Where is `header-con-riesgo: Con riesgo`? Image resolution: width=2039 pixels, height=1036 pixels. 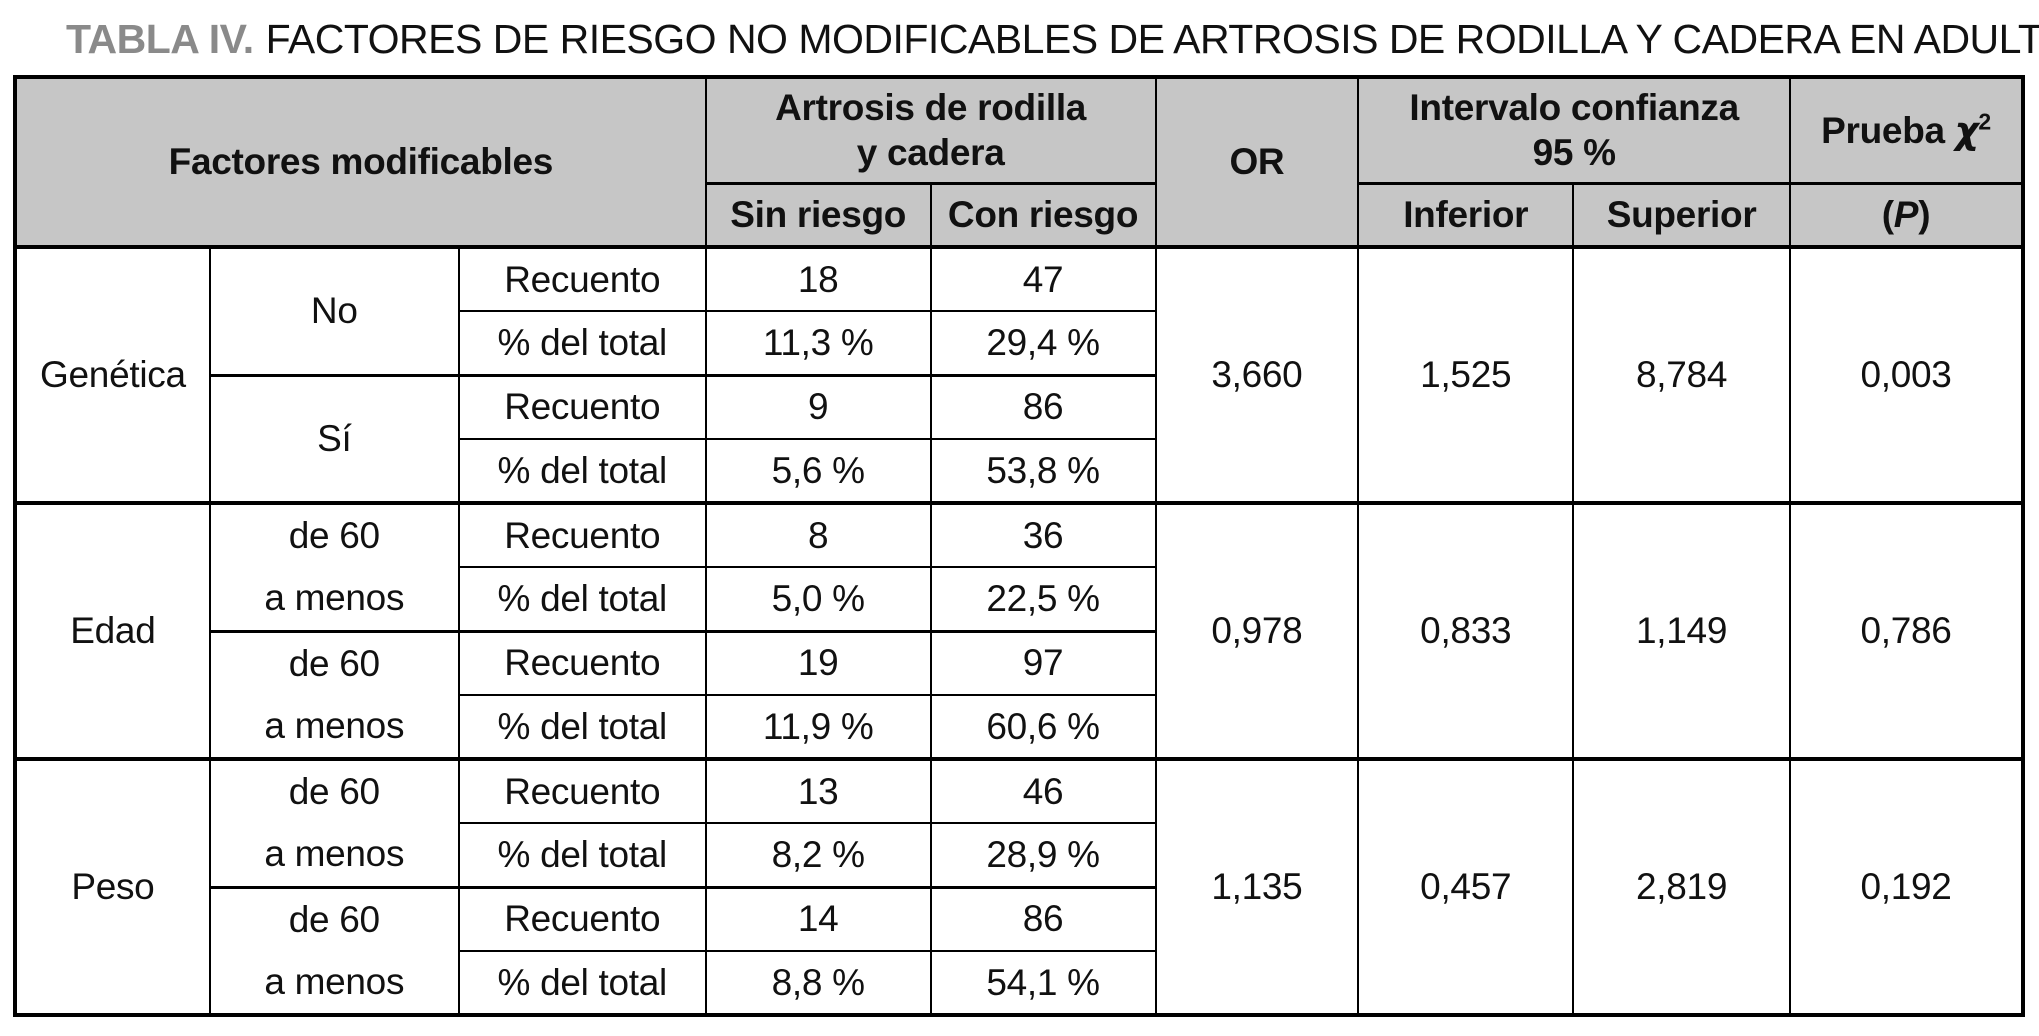
header-con-riesgo: Con riesgo is located at coordinates (1043, 215).